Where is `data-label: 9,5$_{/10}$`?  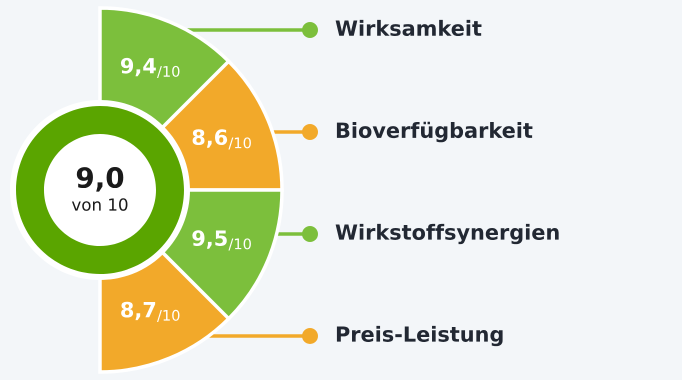 data-label: 9,5$_{/10}$ is located at coordinates (221, 240).